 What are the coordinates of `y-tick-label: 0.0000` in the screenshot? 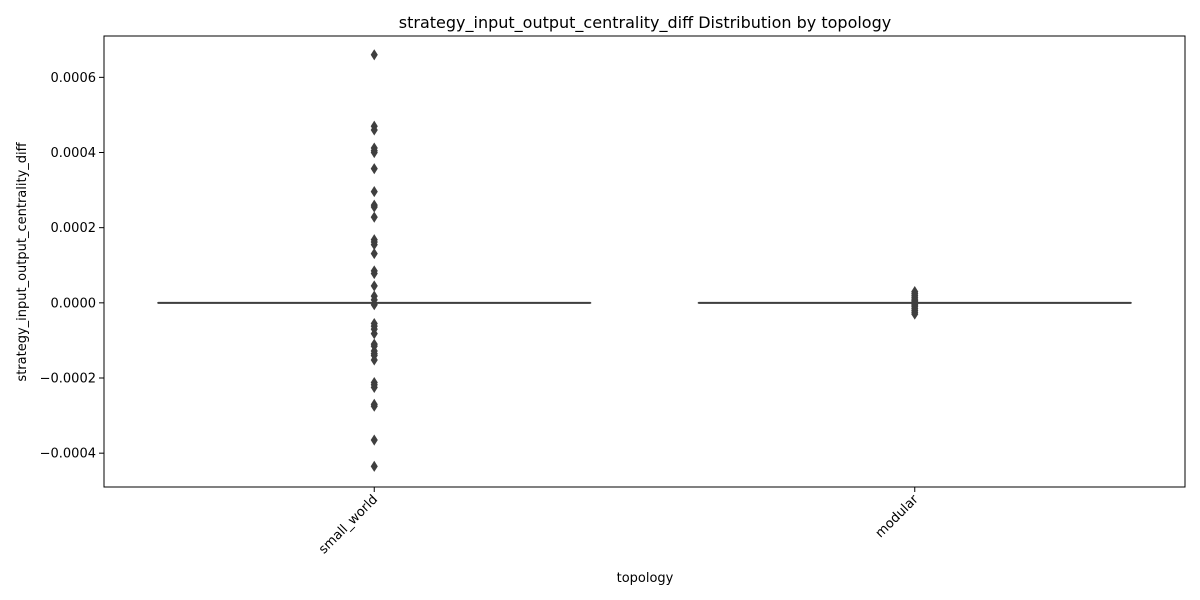 It's located at (74, 303).